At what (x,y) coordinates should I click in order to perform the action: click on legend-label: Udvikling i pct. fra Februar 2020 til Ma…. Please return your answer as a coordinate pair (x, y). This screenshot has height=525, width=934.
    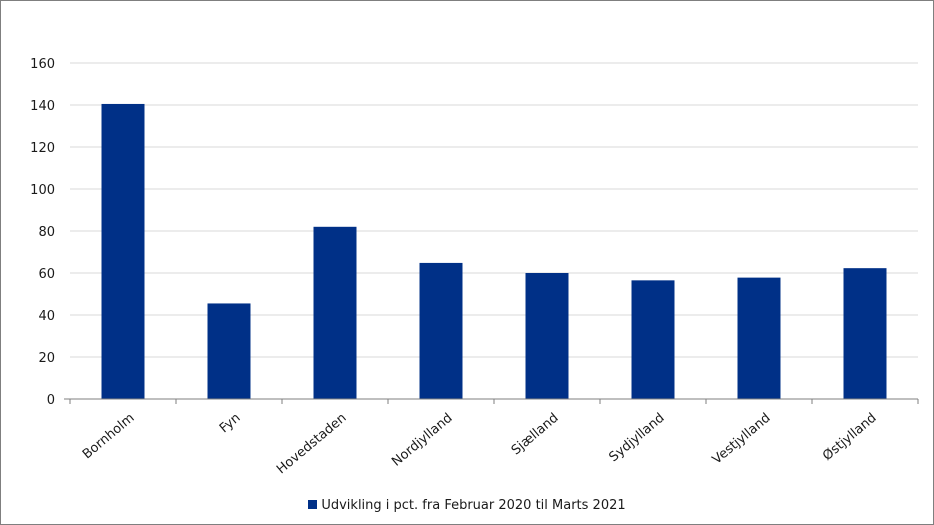
    Looking at the image, I should click on (473, 505).